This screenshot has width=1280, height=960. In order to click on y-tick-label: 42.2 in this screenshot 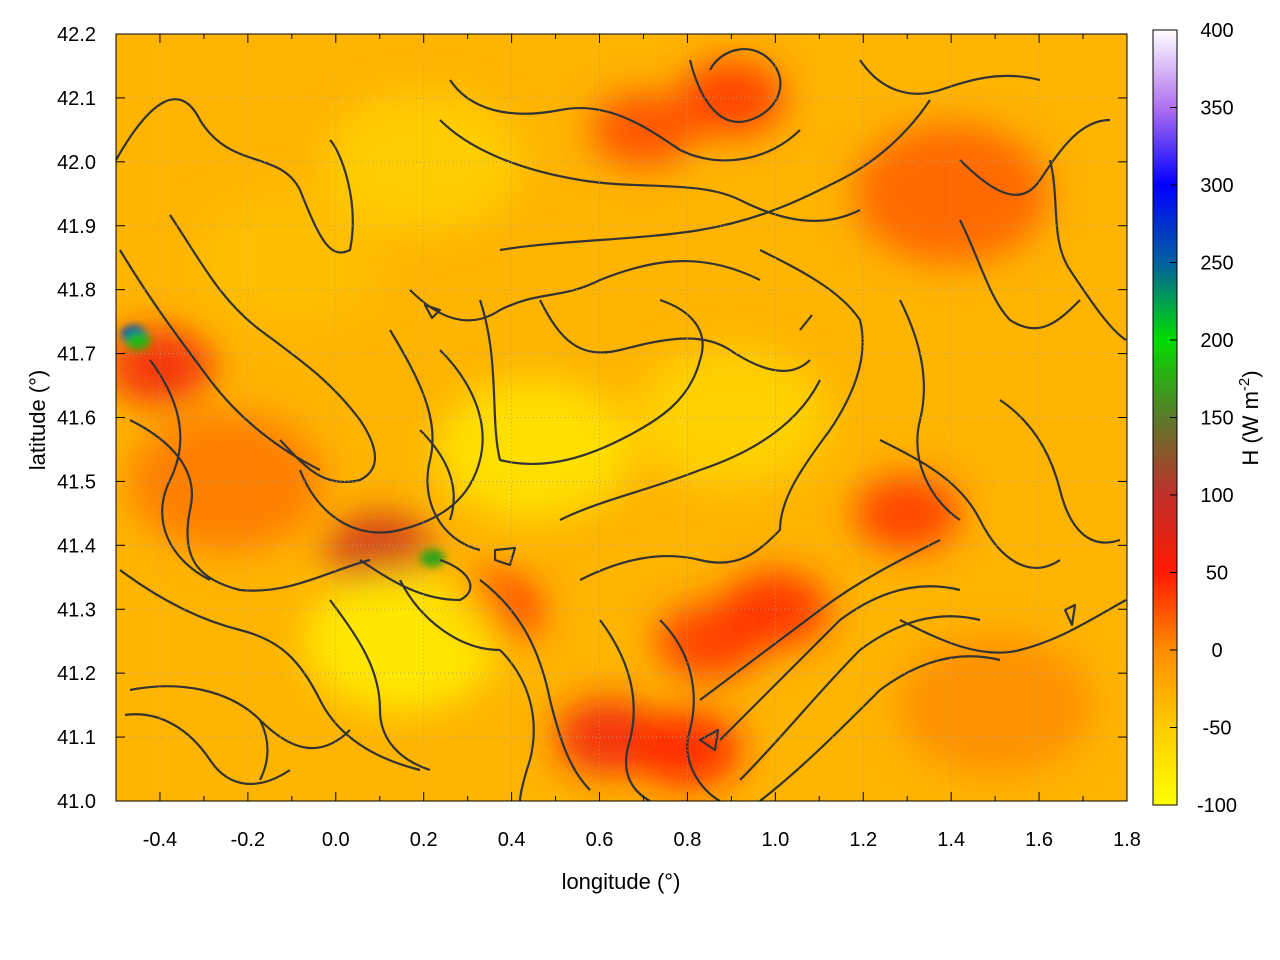, I will do `click(76, 35)`.